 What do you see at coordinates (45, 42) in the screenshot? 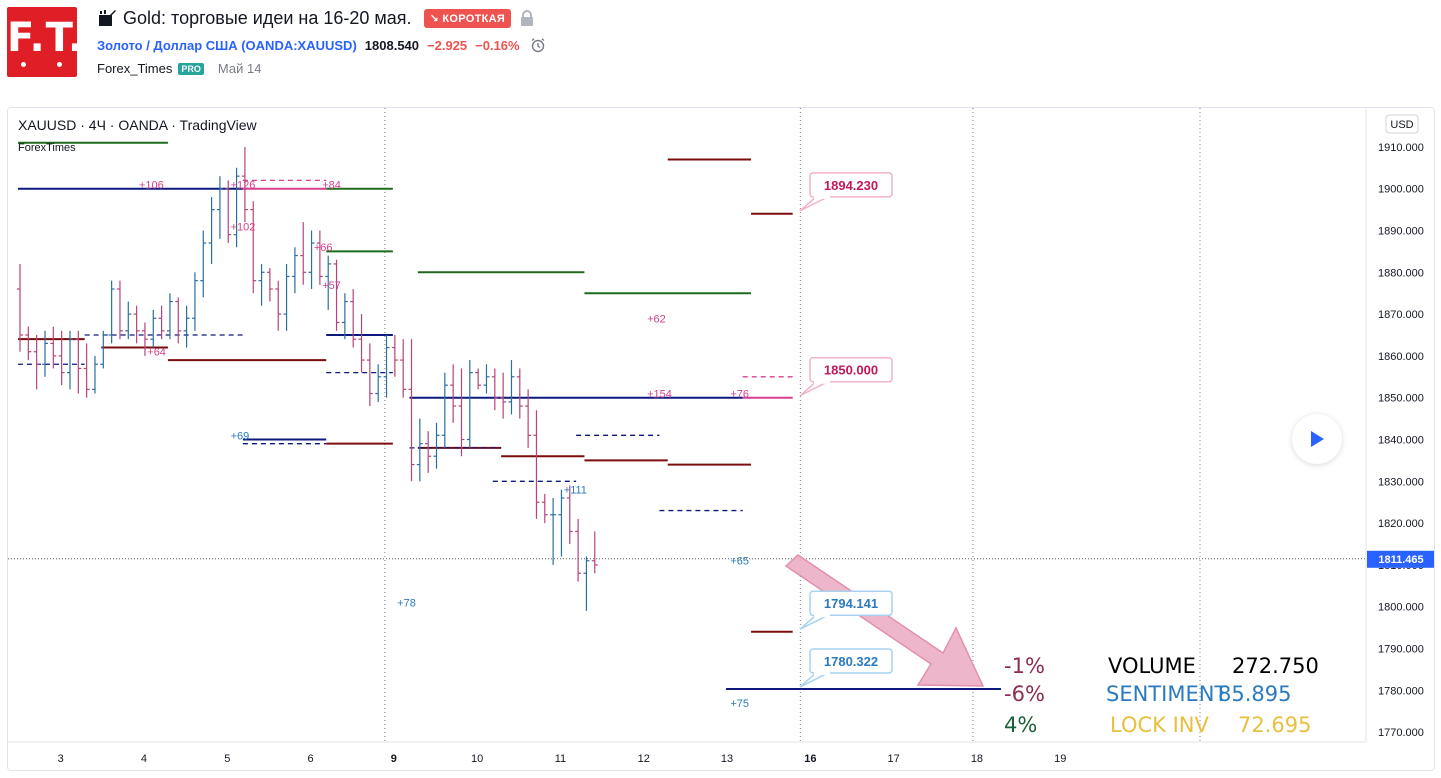
I see `author-logo: F.T.` at bounding box center [45, 42].